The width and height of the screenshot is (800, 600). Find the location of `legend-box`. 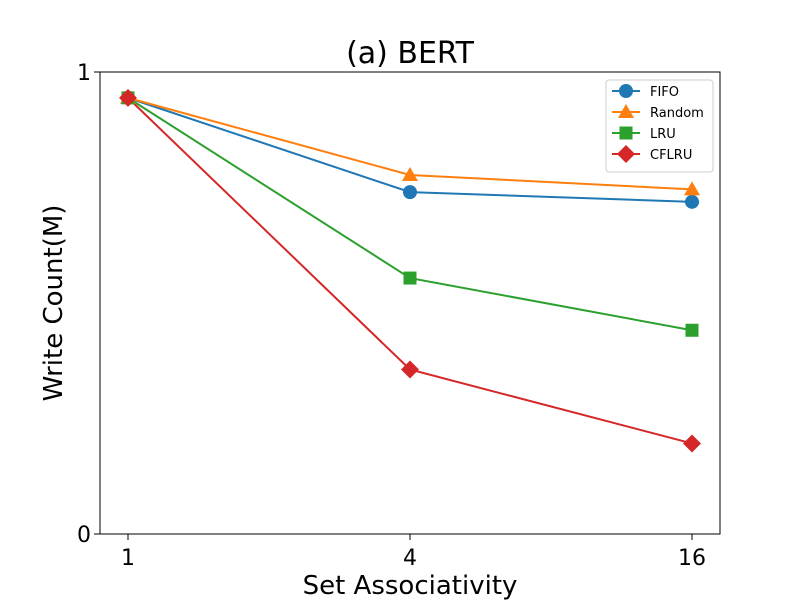

legend-box is located at coordinates (659, 126).